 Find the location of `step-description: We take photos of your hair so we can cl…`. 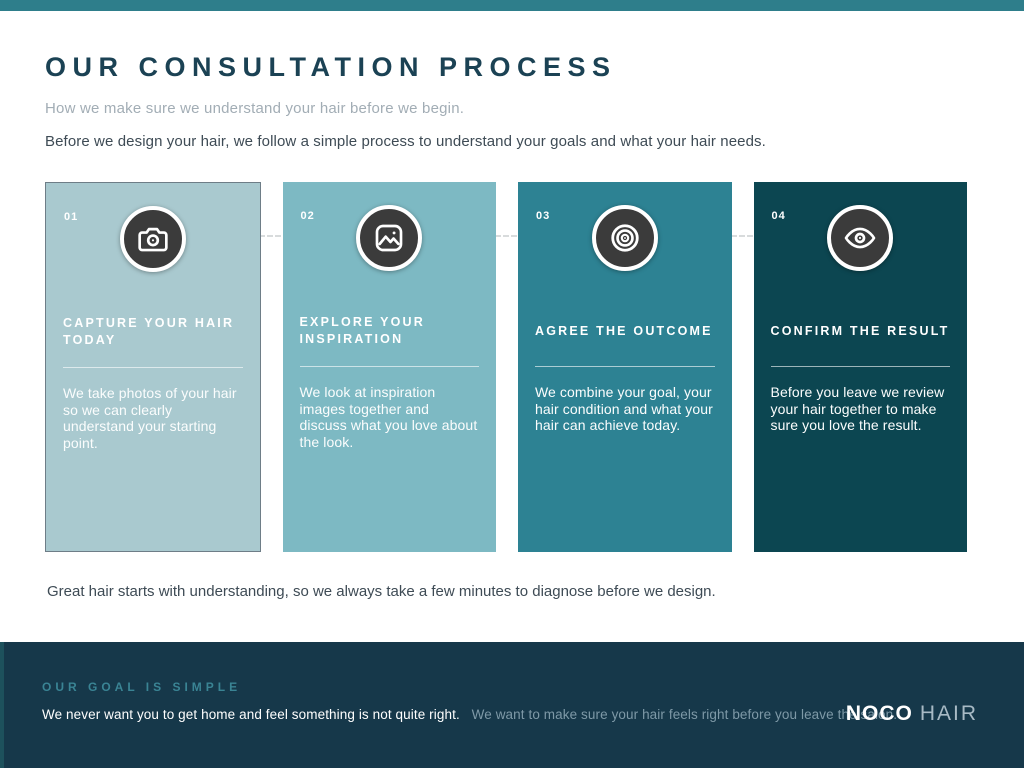

step-description: We take photos of your hair so we can cl… is located at coordinates (150, 418).